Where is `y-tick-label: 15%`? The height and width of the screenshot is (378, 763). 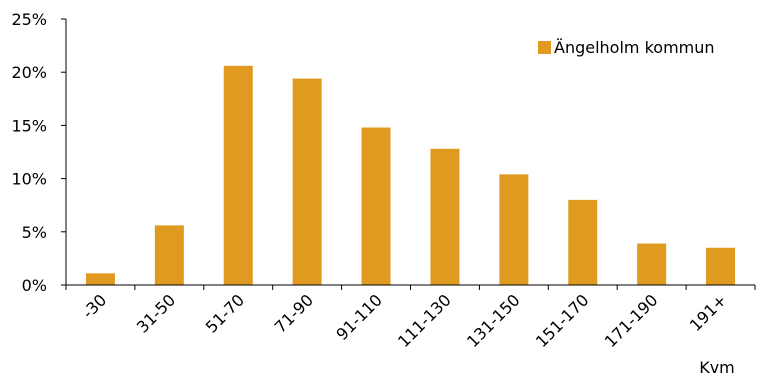
y-tick-label: 15% is located at coordinates (29, 125).